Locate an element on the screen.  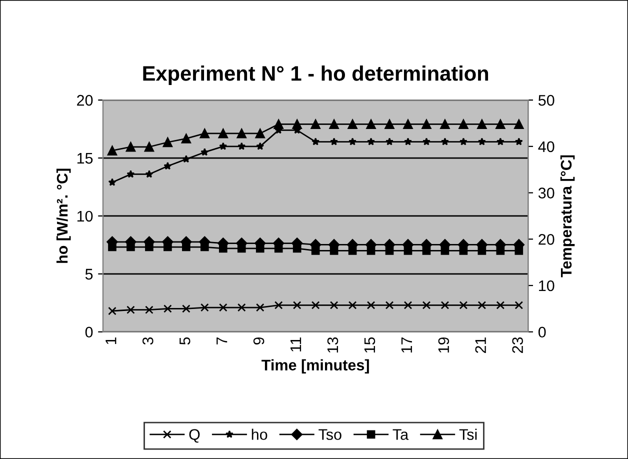
x-axis-title: Time [minutes] is located at coordinates (315, 366).